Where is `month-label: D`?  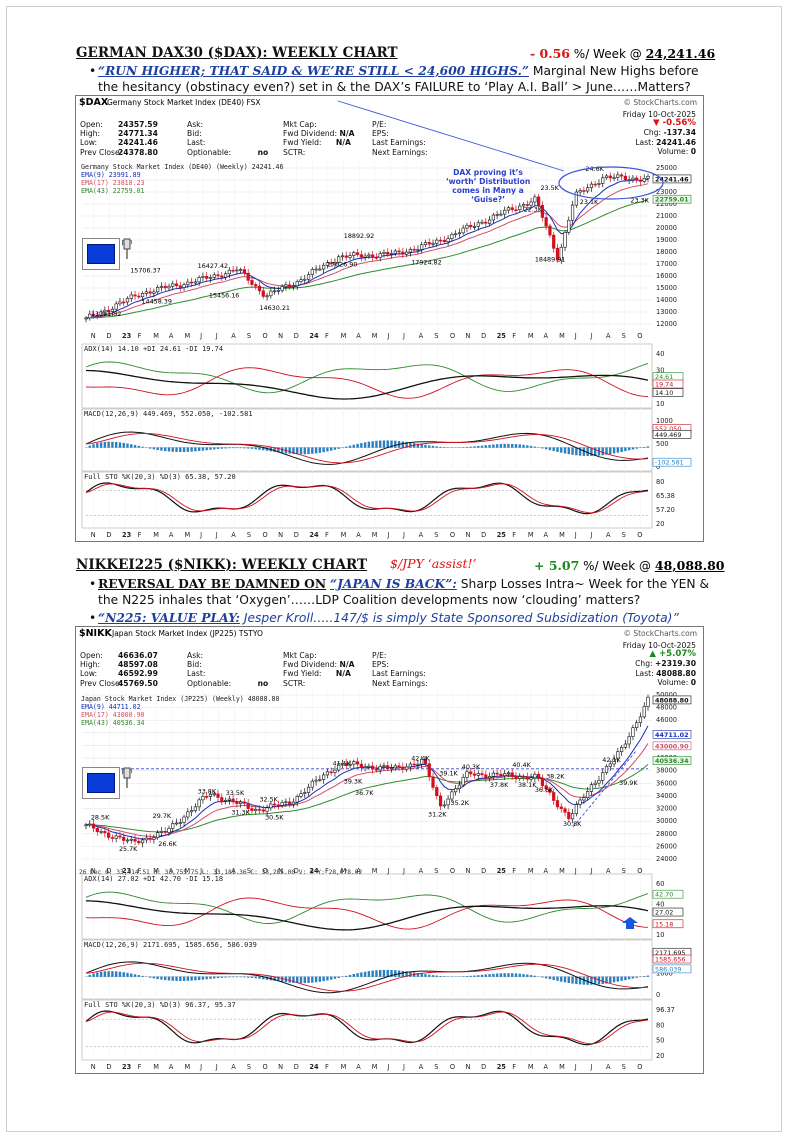
month-label: D is located at coordinates (483, 336).